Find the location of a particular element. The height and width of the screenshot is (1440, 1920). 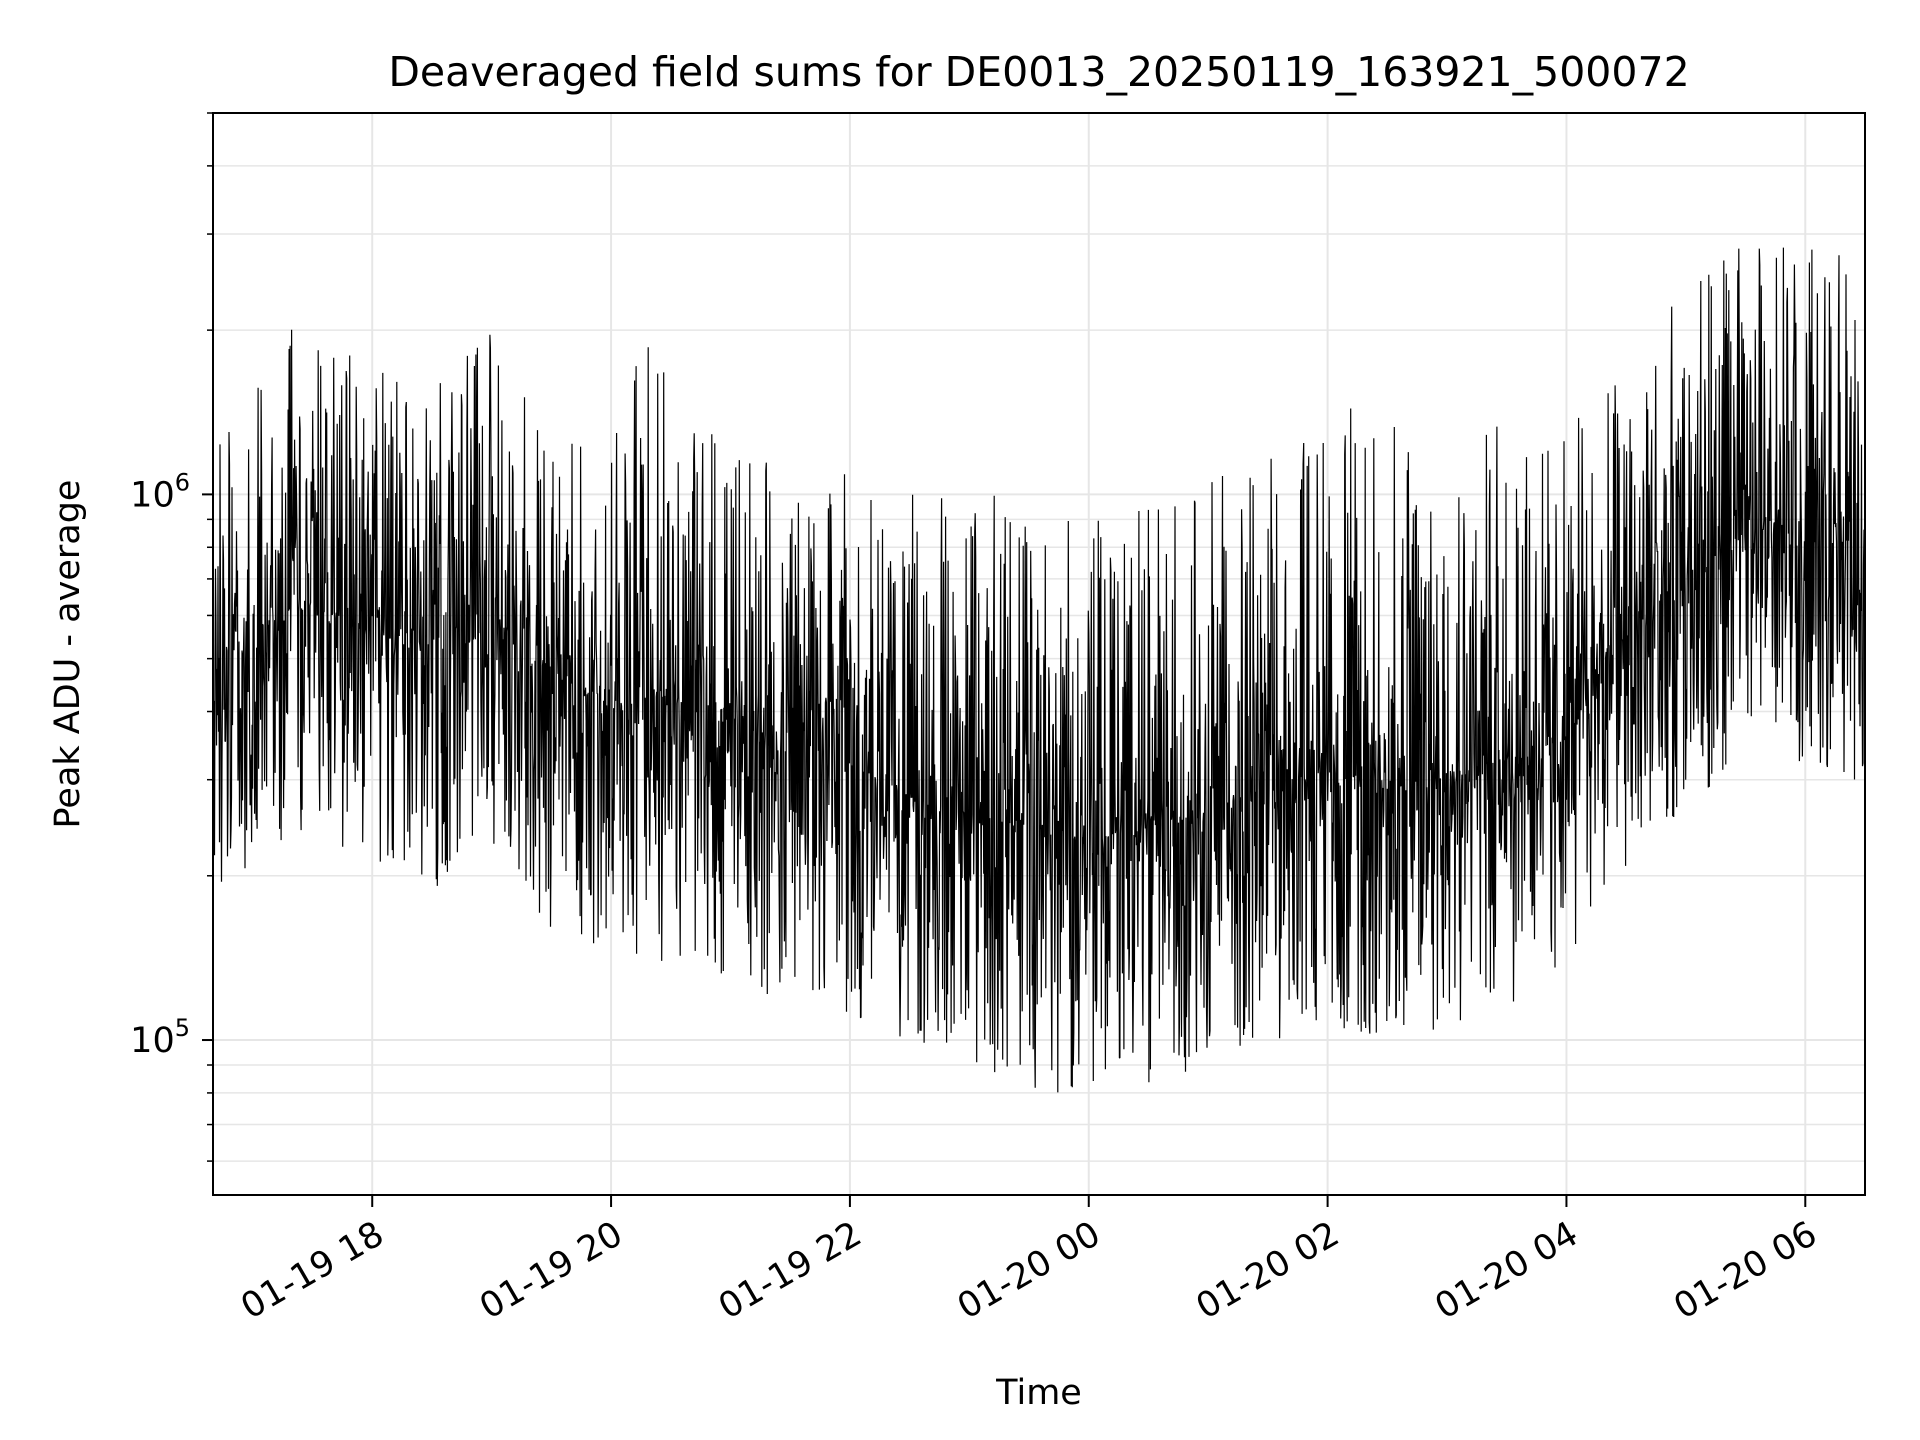

y-axis-label: Peak ADU - average is located at coordinates (68, 654).